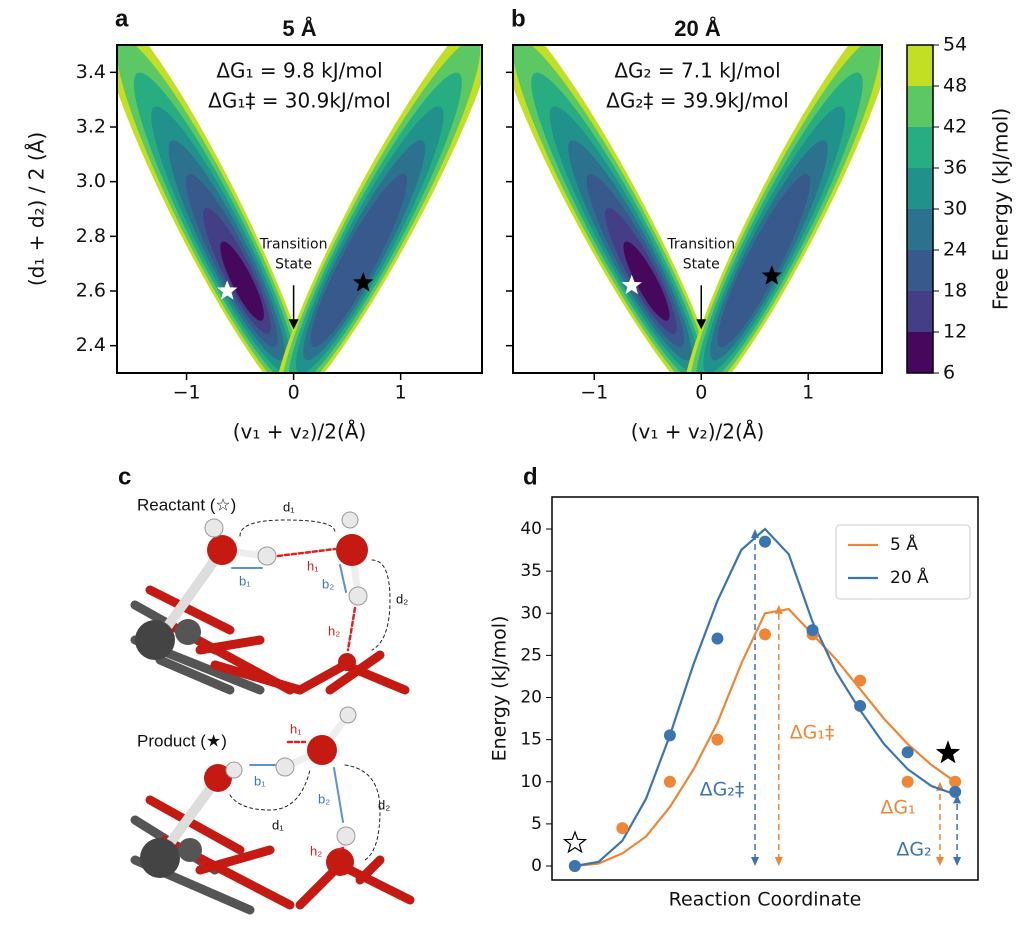 The height and width of the screenshot is (932, 1029). Describe the element at coordinates (697, 71) in the screenshot. I see `annotation: ΔG₂ = 7.1 kJ/mol` at that location.